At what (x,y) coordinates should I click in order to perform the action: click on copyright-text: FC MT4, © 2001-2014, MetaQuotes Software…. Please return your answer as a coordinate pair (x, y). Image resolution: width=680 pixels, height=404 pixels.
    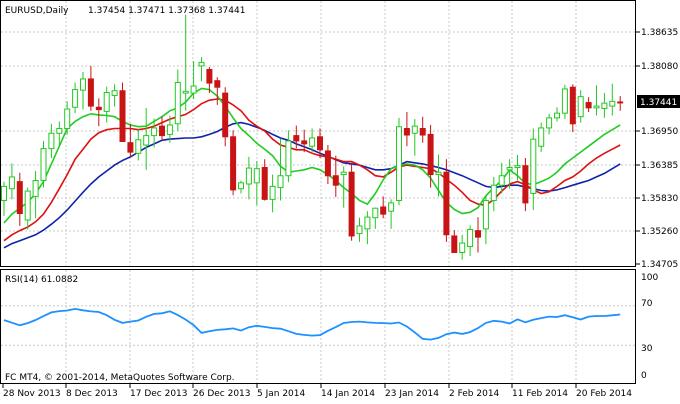
    Looking at the image, I should click on (120, 378).